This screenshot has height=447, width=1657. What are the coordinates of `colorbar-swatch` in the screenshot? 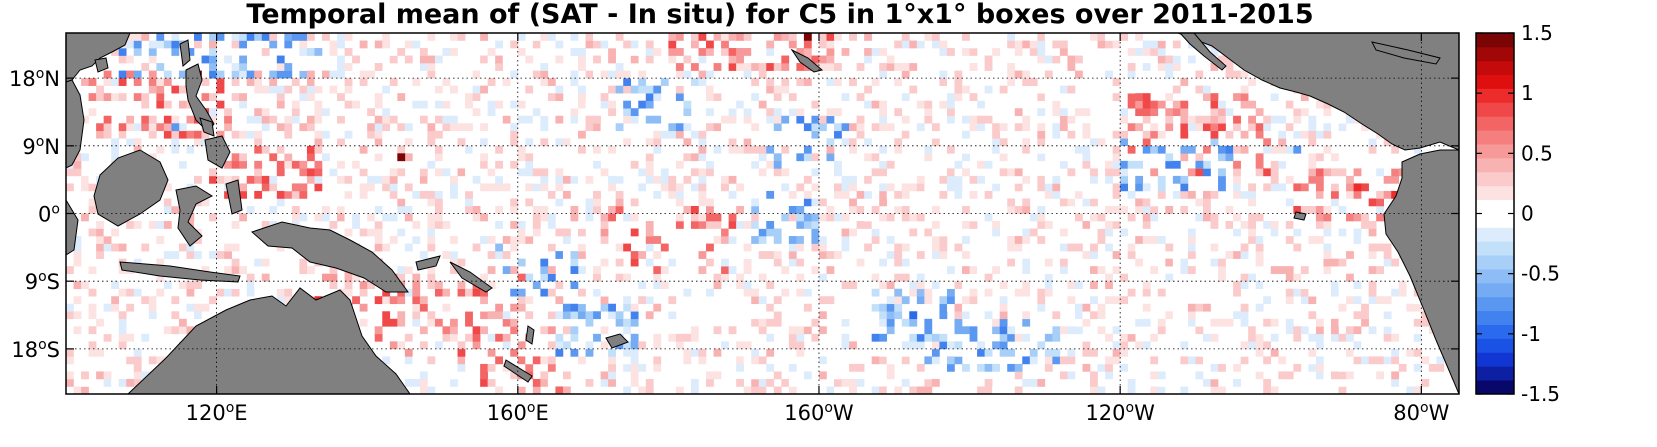 It's located at (1495, 276).